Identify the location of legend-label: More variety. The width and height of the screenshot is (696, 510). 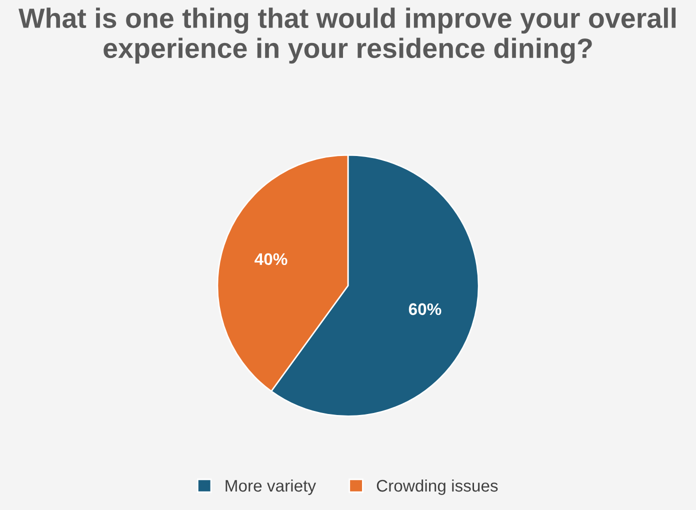
(271, 487).